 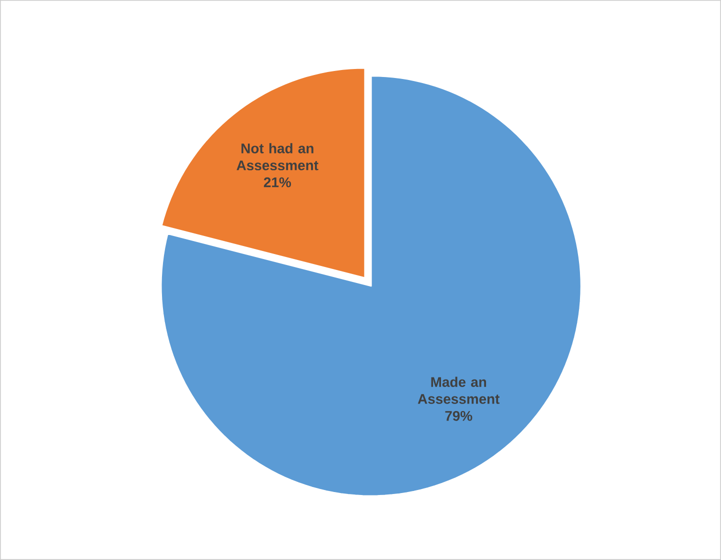 I want to click on slice-label: Not had an Assessment, so click(x=277, y=156).